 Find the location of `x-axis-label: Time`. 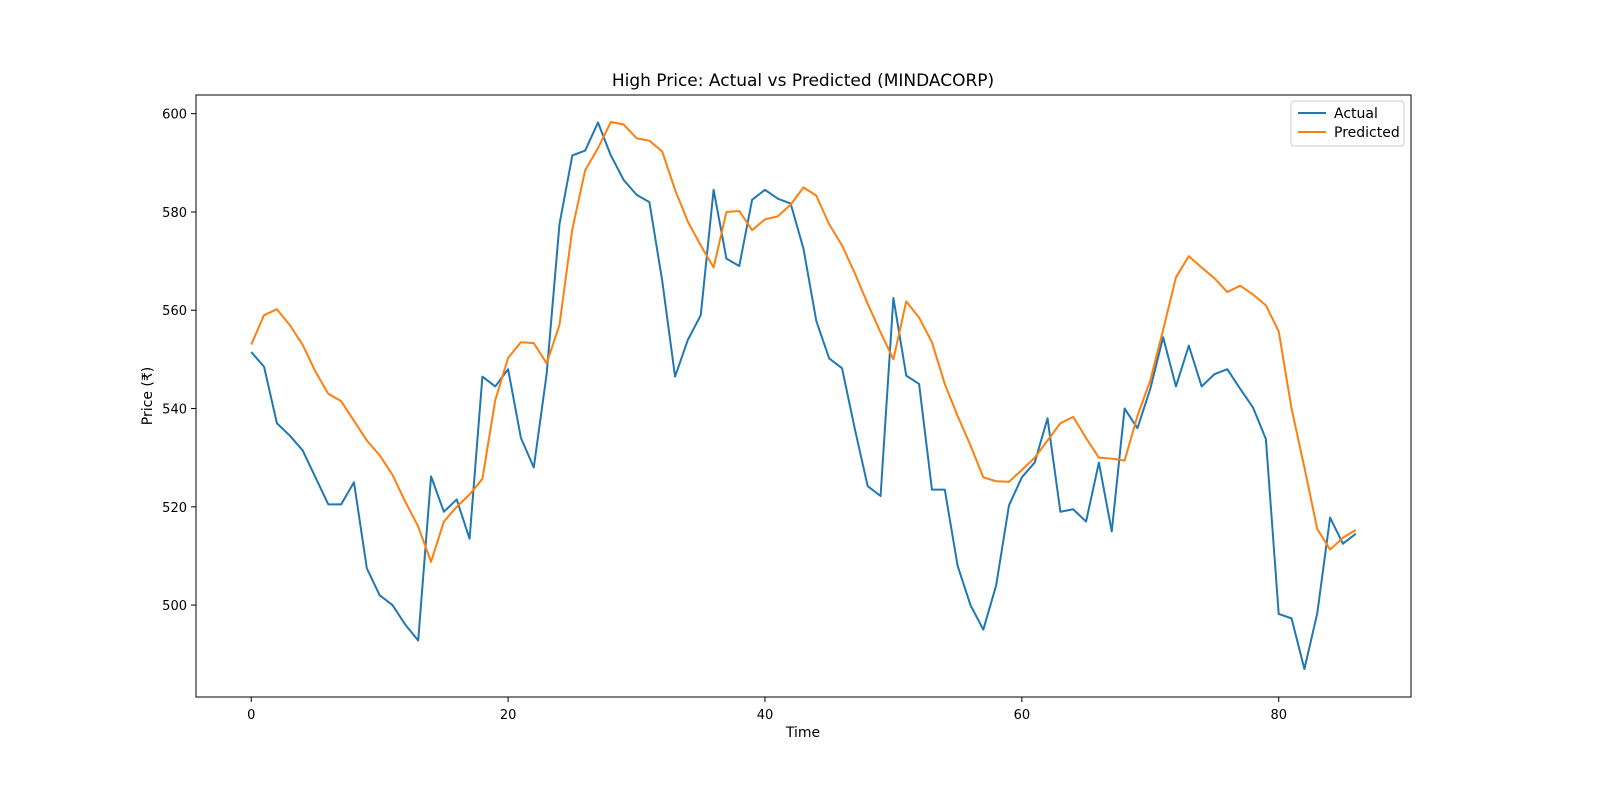

x-axis-label: Time is located at coordinates (802, 733).